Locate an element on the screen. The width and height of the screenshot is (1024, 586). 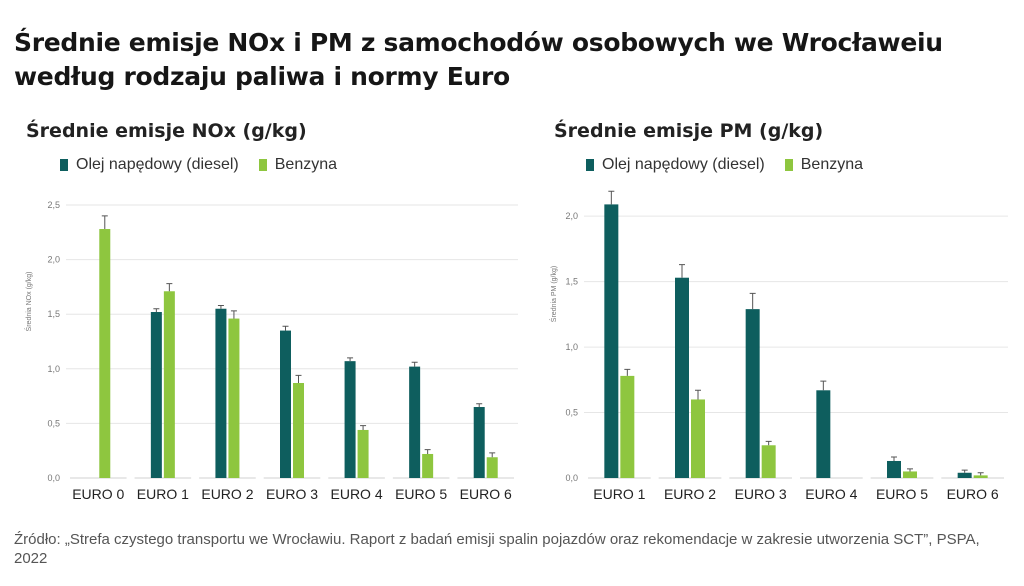
nox-category-label: EURO 5 is located at coordinates (421, 494).